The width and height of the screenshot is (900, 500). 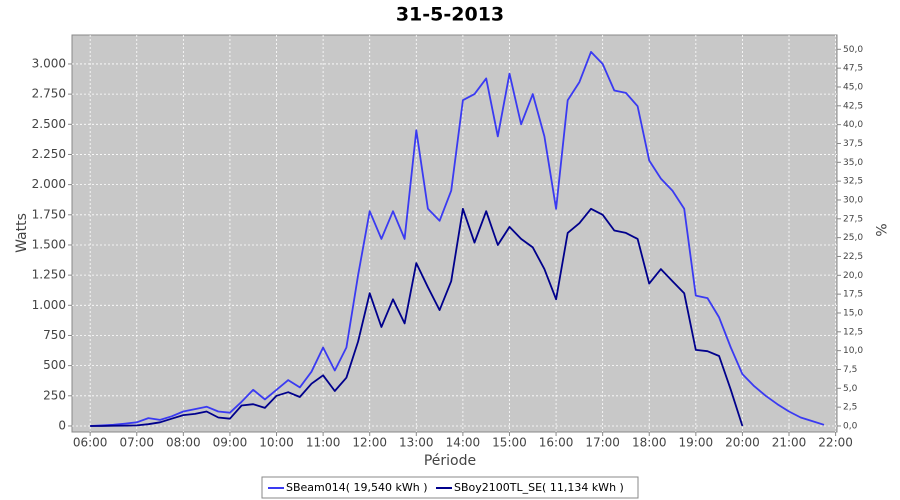 I want to click on y2-tick-label: 35,0, so click(x=853, y=163).